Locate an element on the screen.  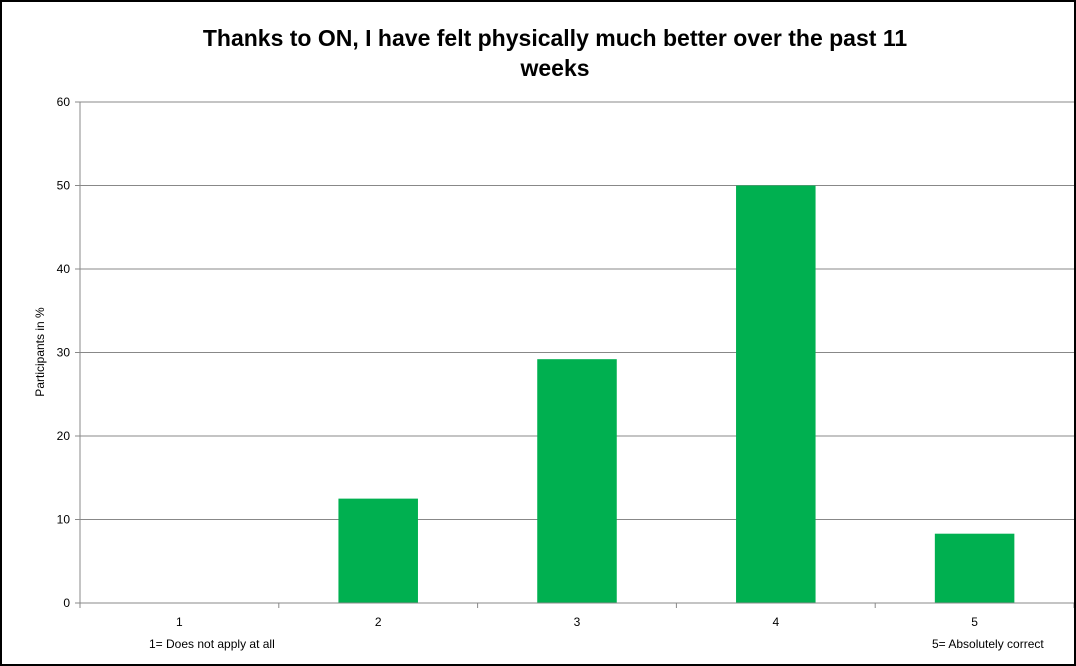
x-tick-label: 4 is located at coordinates (775, 622).